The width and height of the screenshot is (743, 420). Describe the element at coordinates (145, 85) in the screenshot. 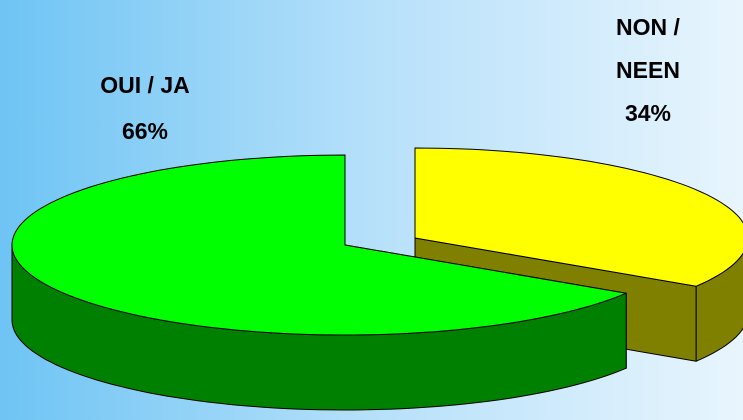

I see `category-label: OUI / JA` at that location.